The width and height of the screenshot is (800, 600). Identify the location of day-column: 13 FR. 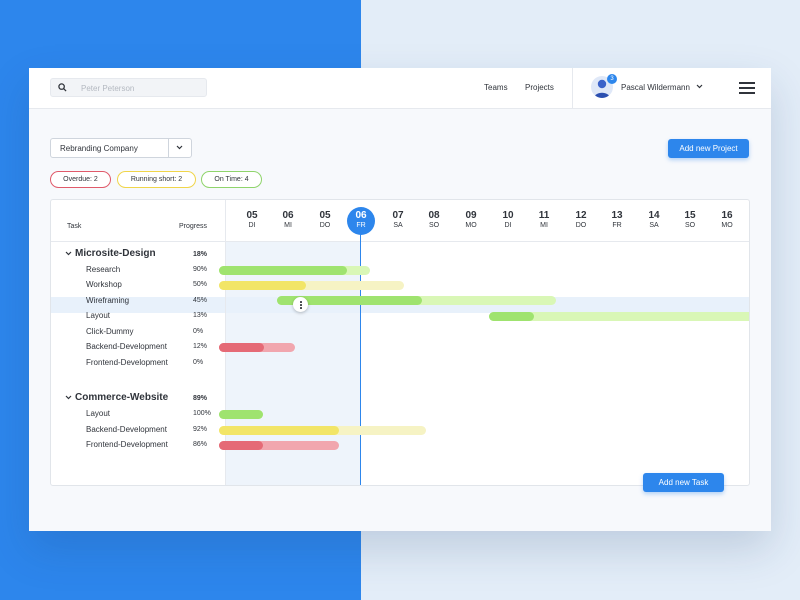
(617, 219).